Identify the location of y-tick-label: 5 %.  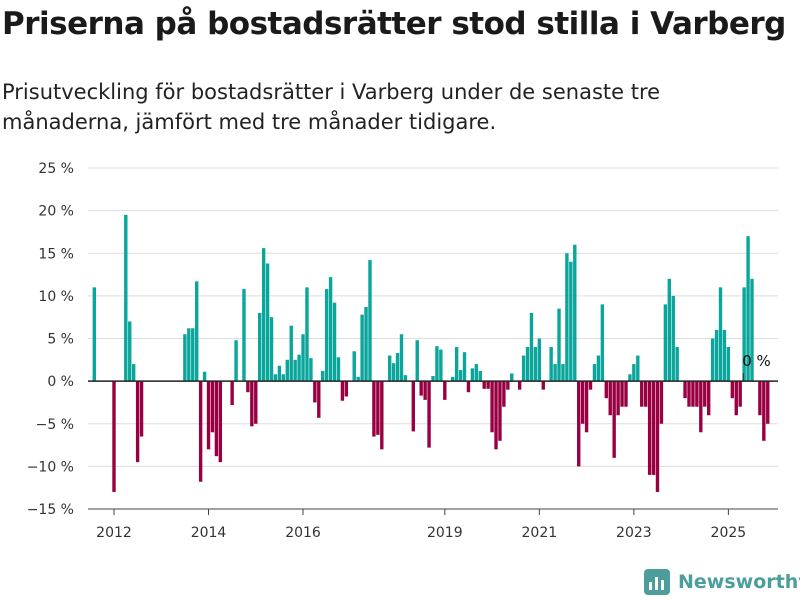
(60, 340).